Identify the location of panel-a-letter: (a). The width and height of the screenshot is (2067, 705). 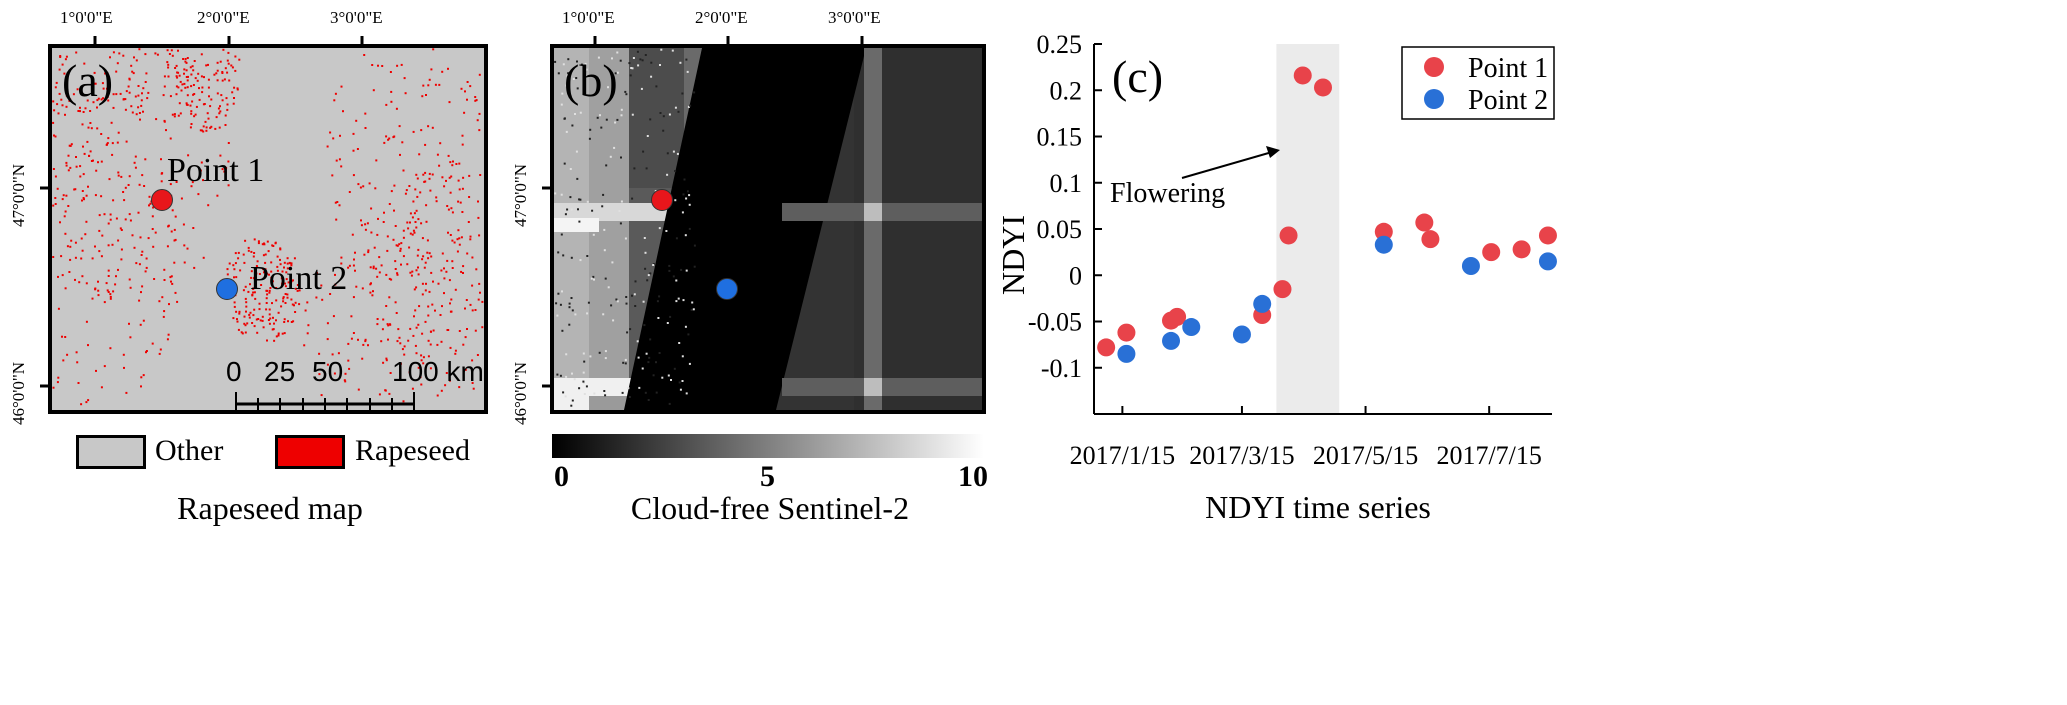
(88, 80).